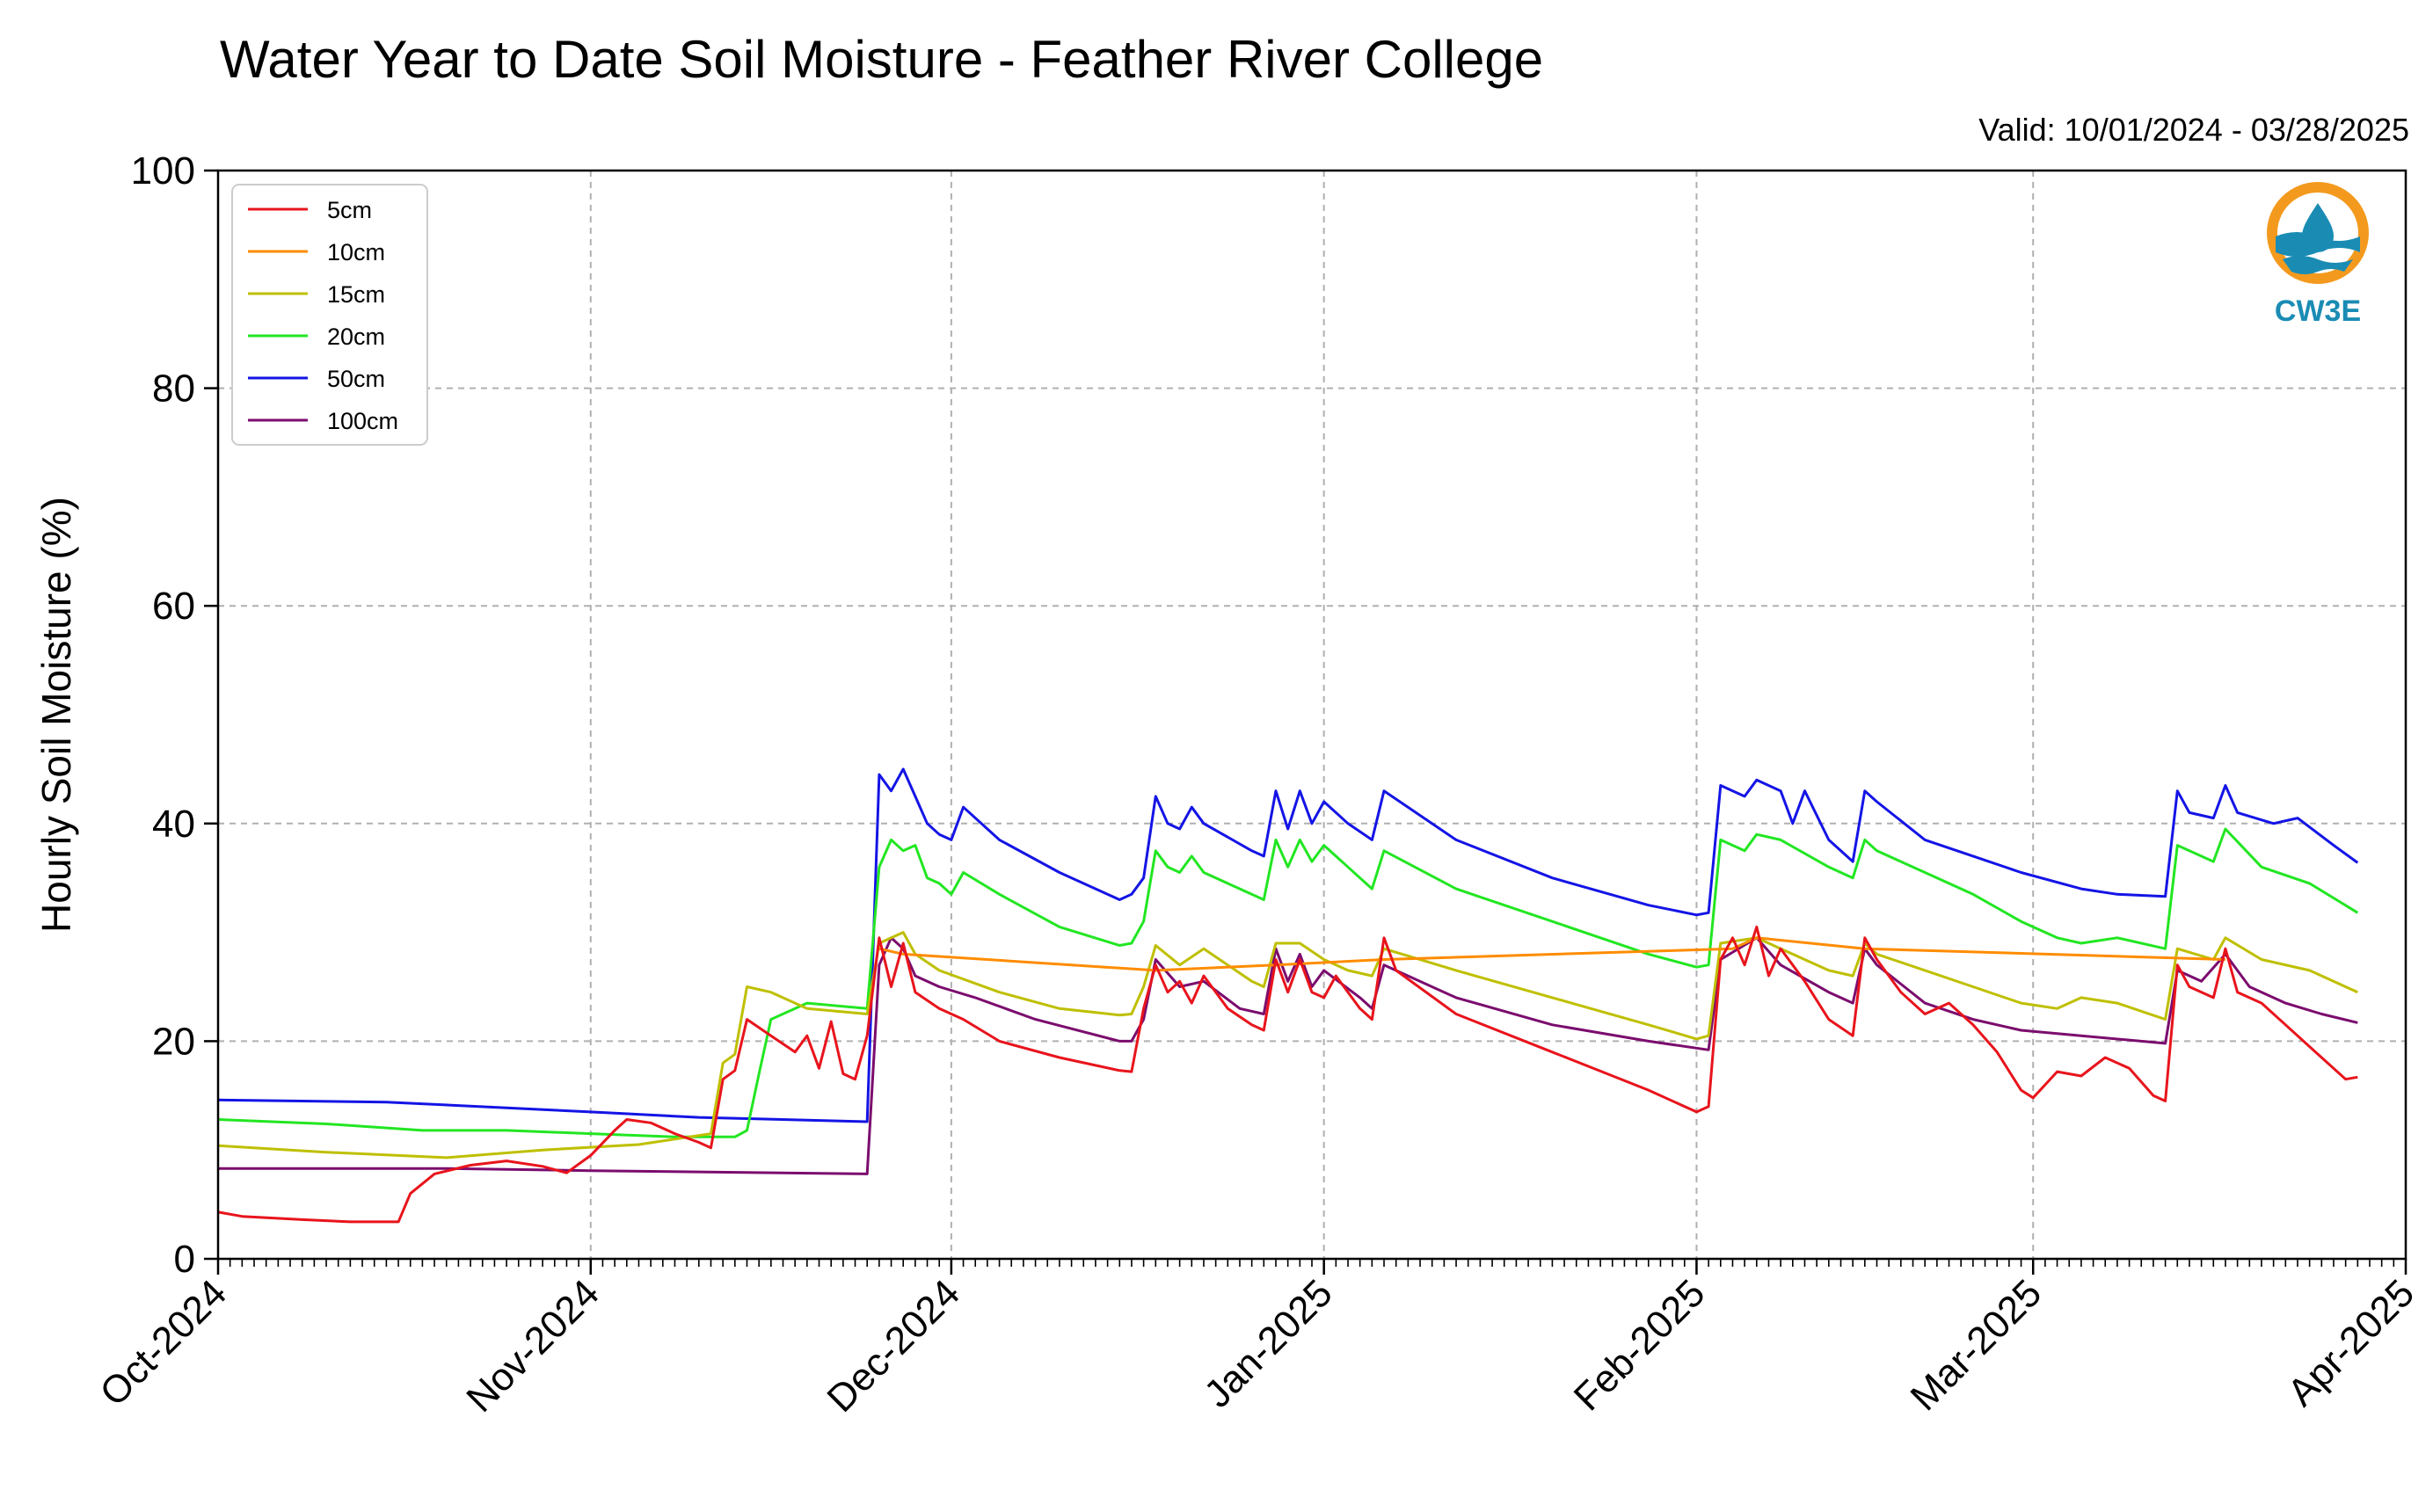 The width and height of the screenshot is (2433, 1512). What do you see at coordinates (2193, 130) in the screenshot?
I see `chart-subtitle: Valid: 10/01/2024 - 03/28/2025` at bounding box center [2193, 130].